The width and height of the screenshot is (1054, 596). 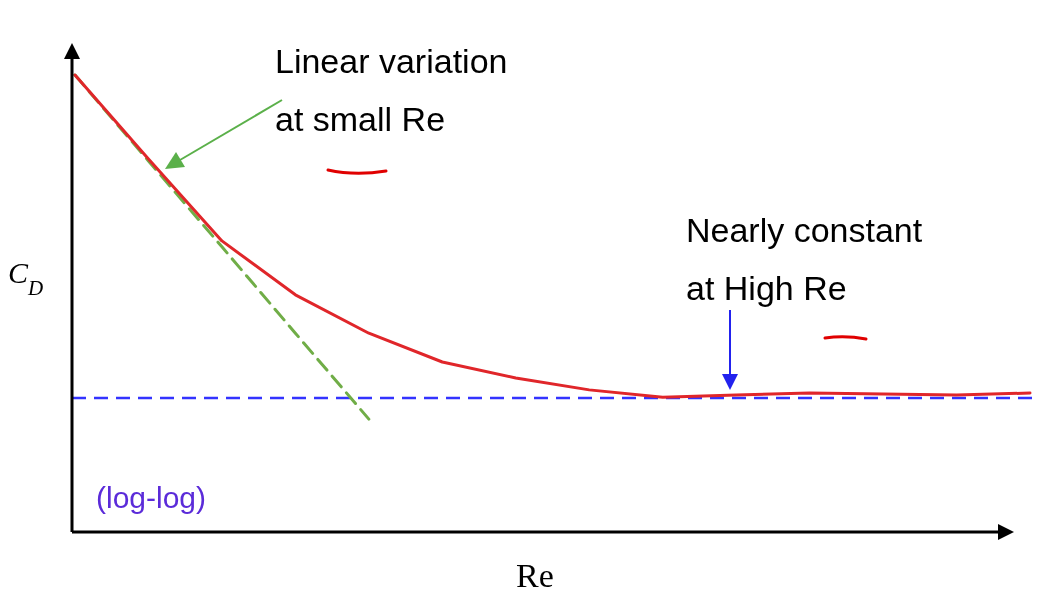 I want to click on y-axis-title: C$_{D}$, so click(x=26, y=278).